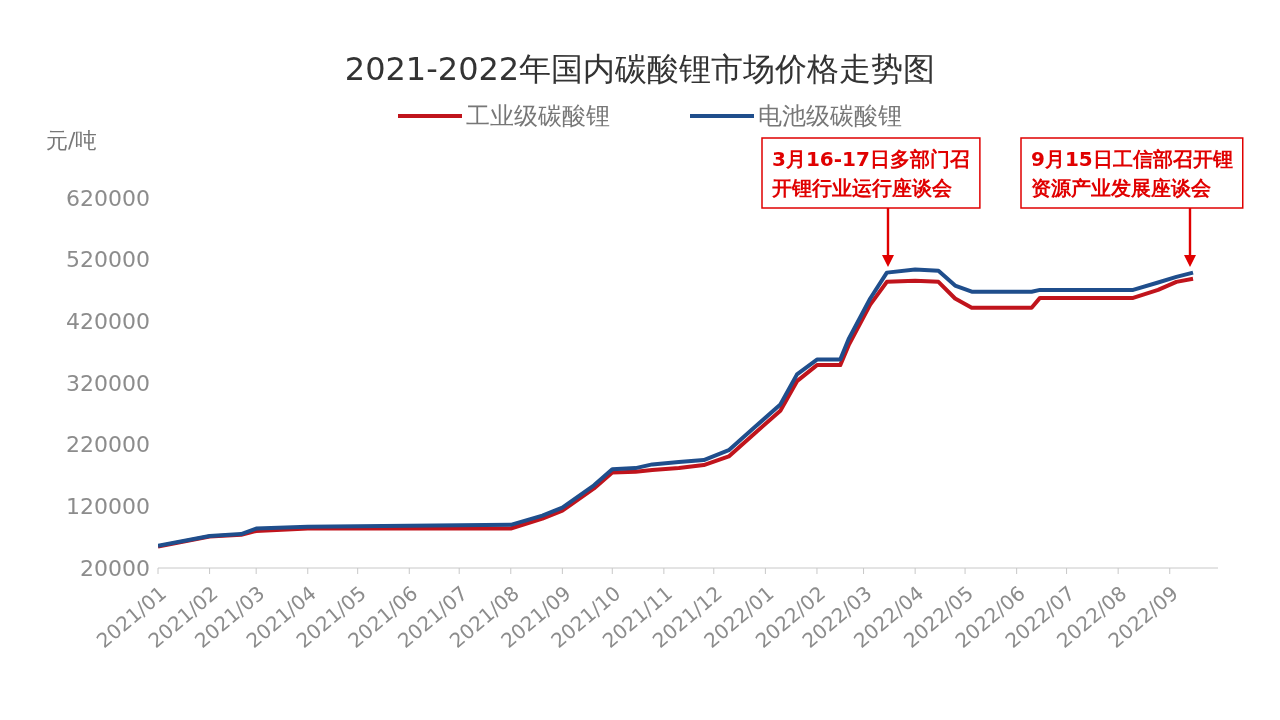 This screenshot has height=720, width=1280. Describe the element at coordinates (538, 116) in the screenshot. I see `legend-label: 工业级碳酸锂` at that location.